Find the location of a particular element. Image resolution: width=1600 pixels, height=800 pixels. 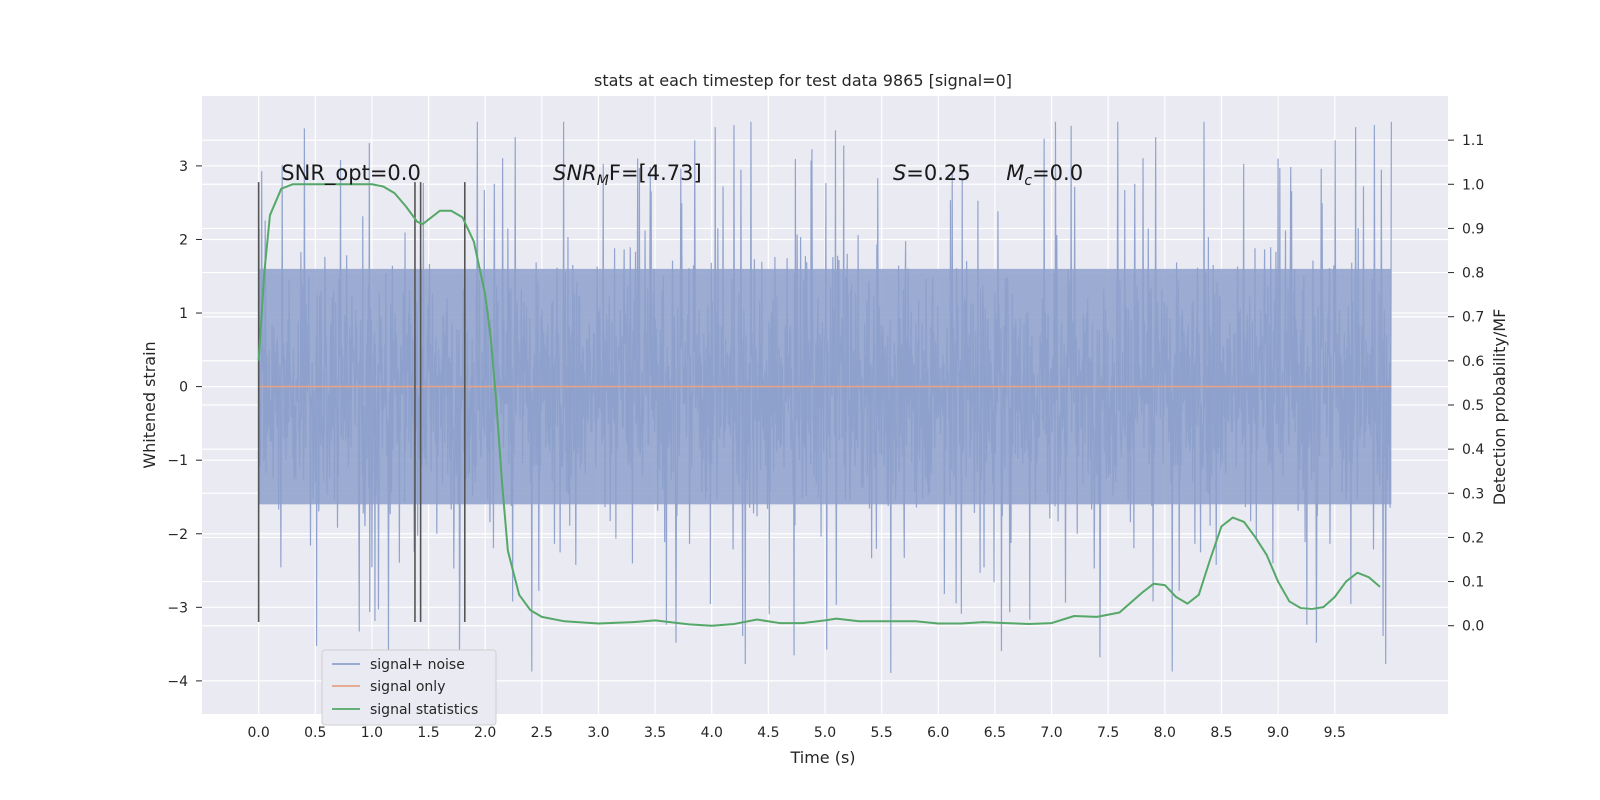

y-right-tick-label-7: 0.7 is located at coordinates (1473, 318).